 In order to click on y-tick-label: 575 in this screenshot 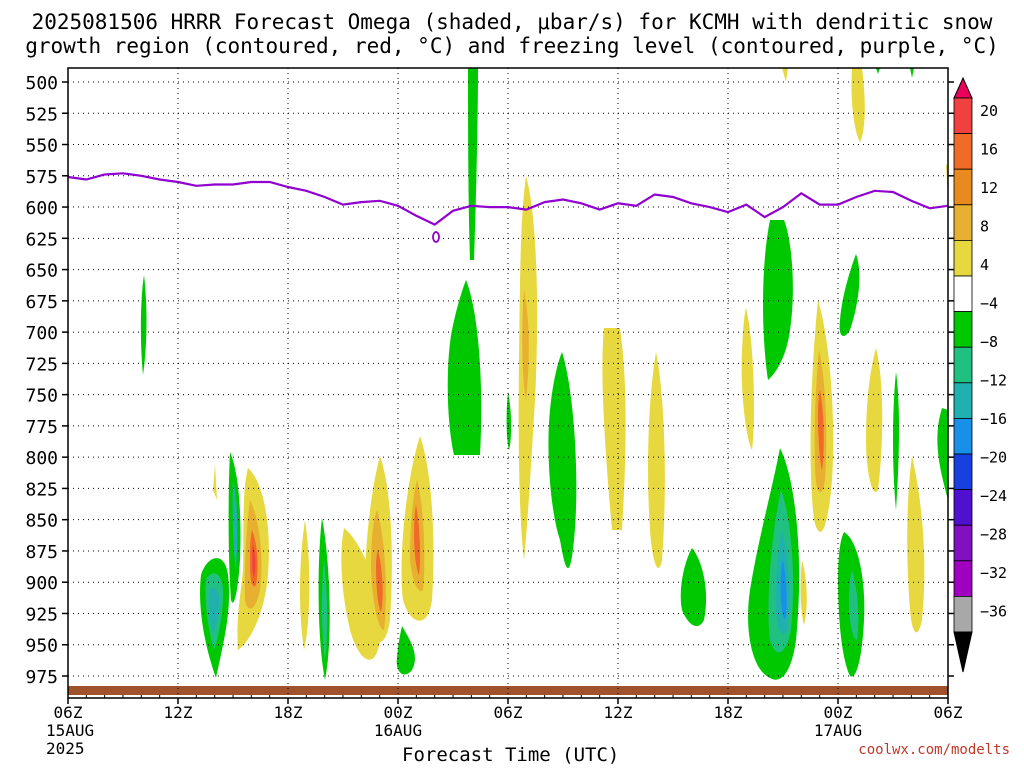, I will do `click(41, 177)`.